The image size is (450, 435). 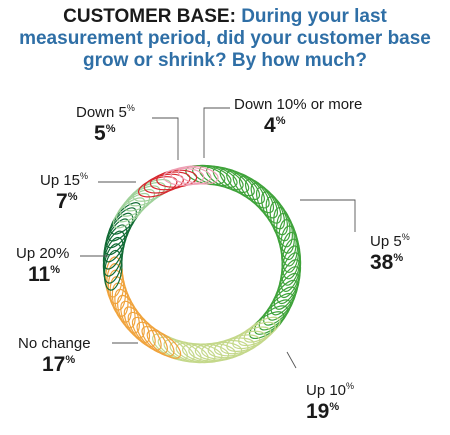 I want to click on slice-down-10-or-more, so click(x=191, y=175).